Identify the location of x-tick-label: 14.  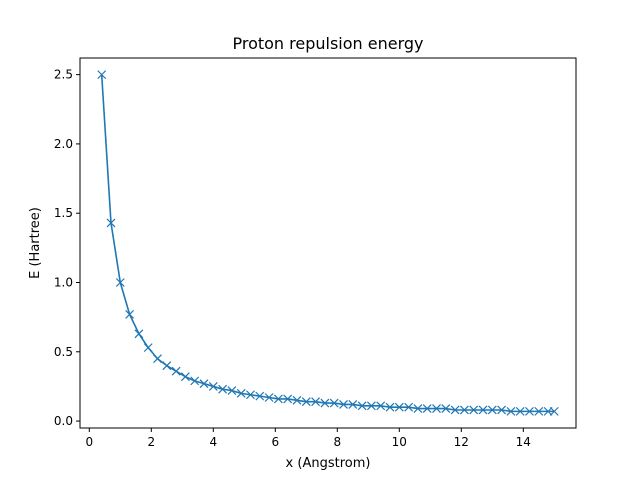
(523, 442).